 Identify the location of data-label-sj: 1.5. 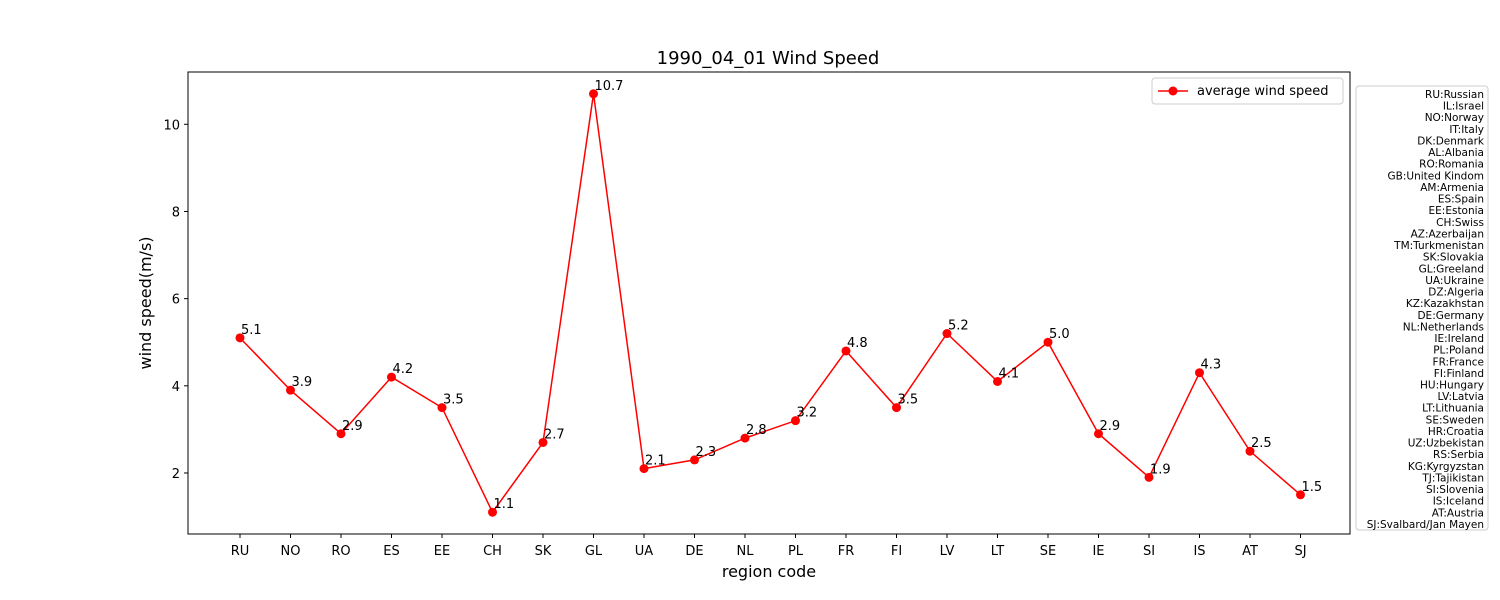
(1312, 487).